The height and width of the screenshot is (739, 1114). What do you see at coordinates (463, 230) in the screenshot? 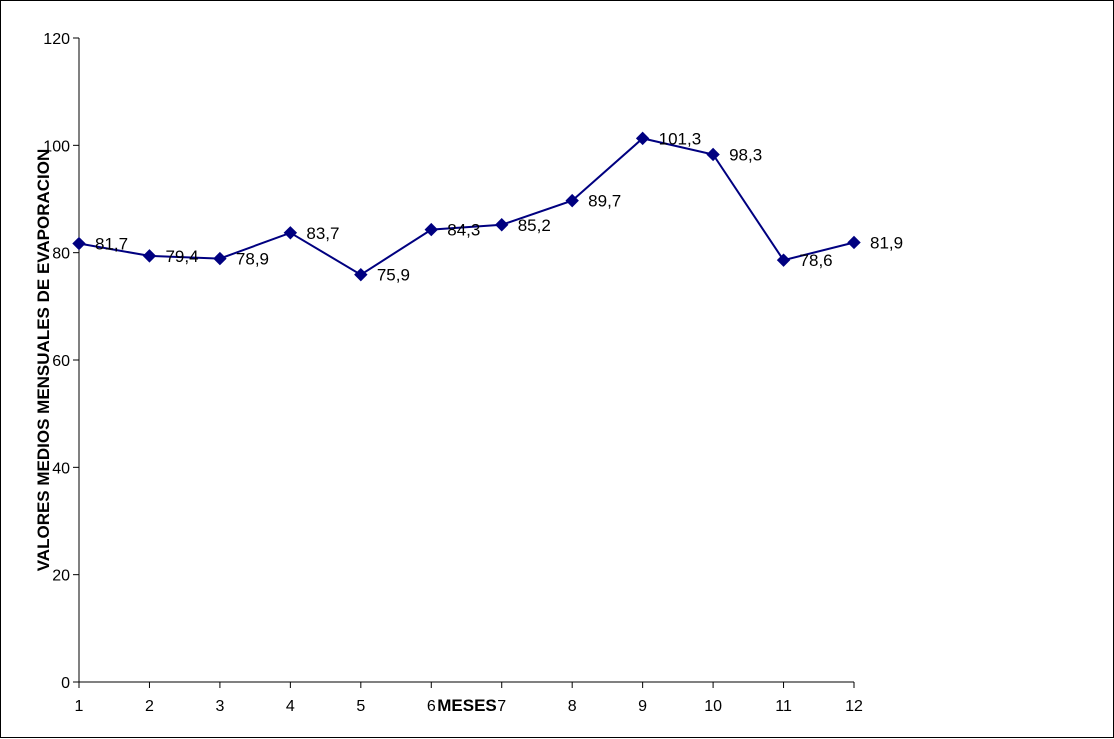
I see `data-label: 84,3` at bounding box center [463, 230].